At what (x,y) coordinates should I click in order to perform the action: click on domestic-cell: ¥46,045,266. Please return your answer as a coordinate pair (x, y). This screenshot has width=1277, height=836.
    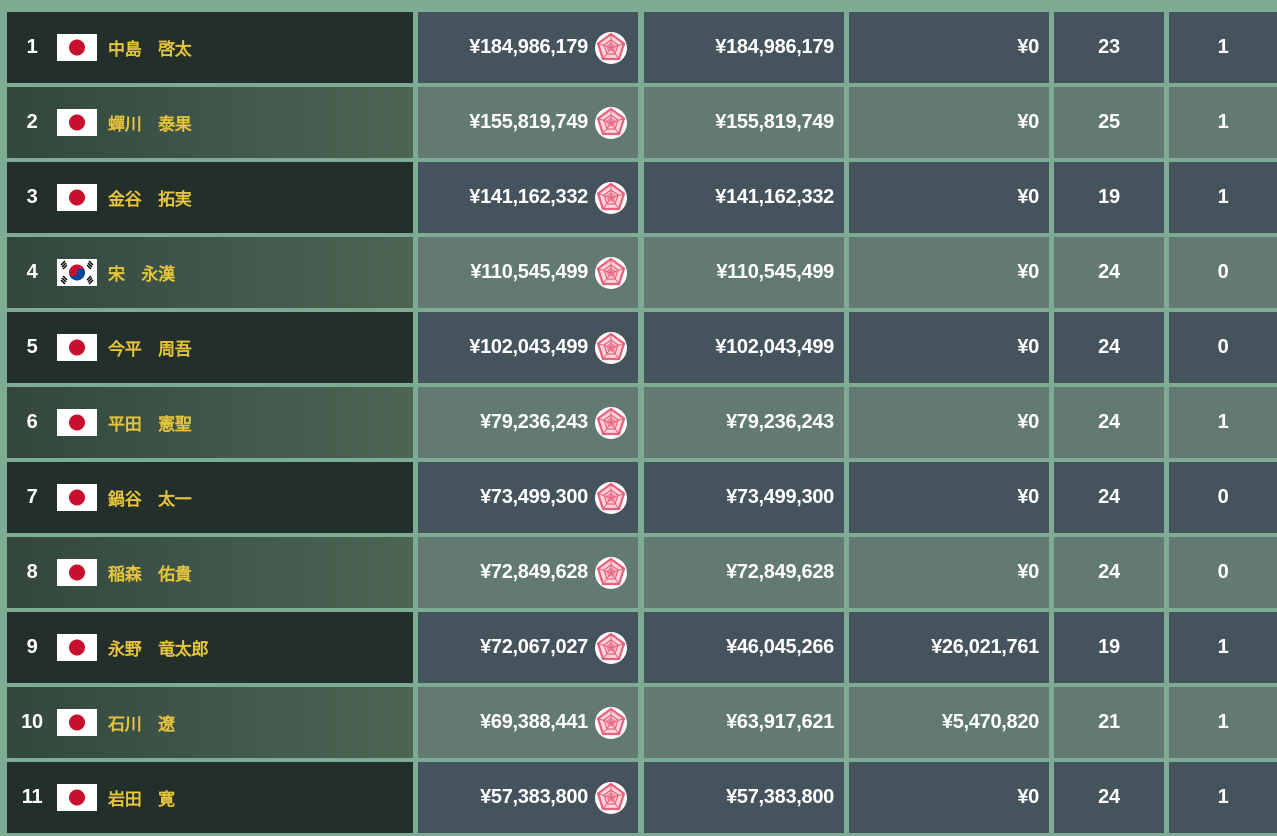
    Looking at the image, I should click on (744, 647).